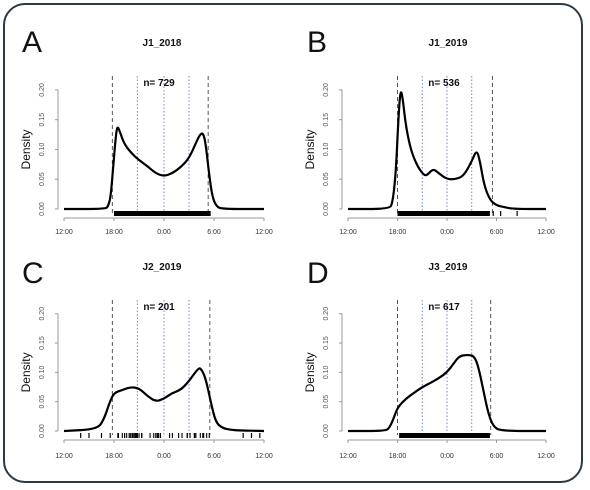 The height and width of the screenshot is (490, 590). Describe the element at coordinates (162, 43) in the screenshot. I see `chart-title: J1_2018` at that location.